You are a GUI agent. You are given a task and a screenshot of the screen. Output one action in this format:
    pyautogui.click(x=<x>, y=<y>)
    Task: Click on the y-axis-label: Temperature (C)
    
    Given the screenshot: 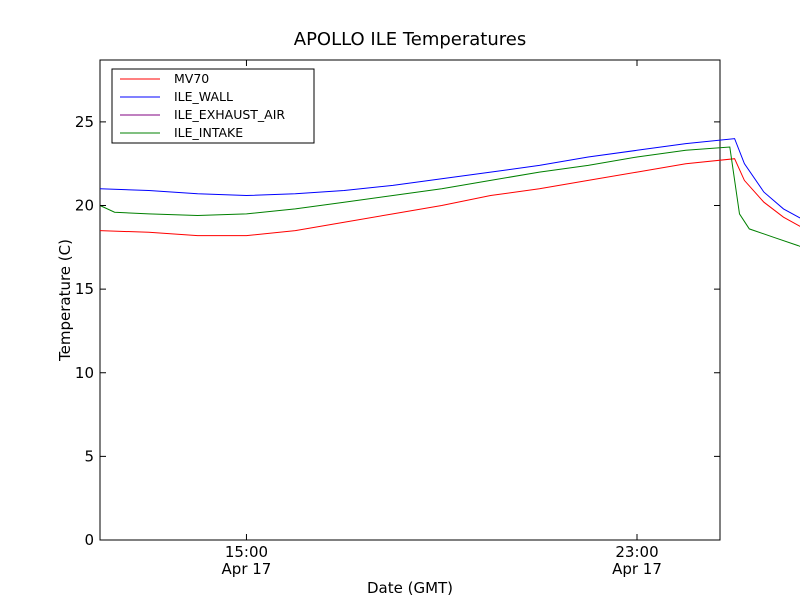 What is the action you would take?
    pyautogui.click(x=65, y=300)
    